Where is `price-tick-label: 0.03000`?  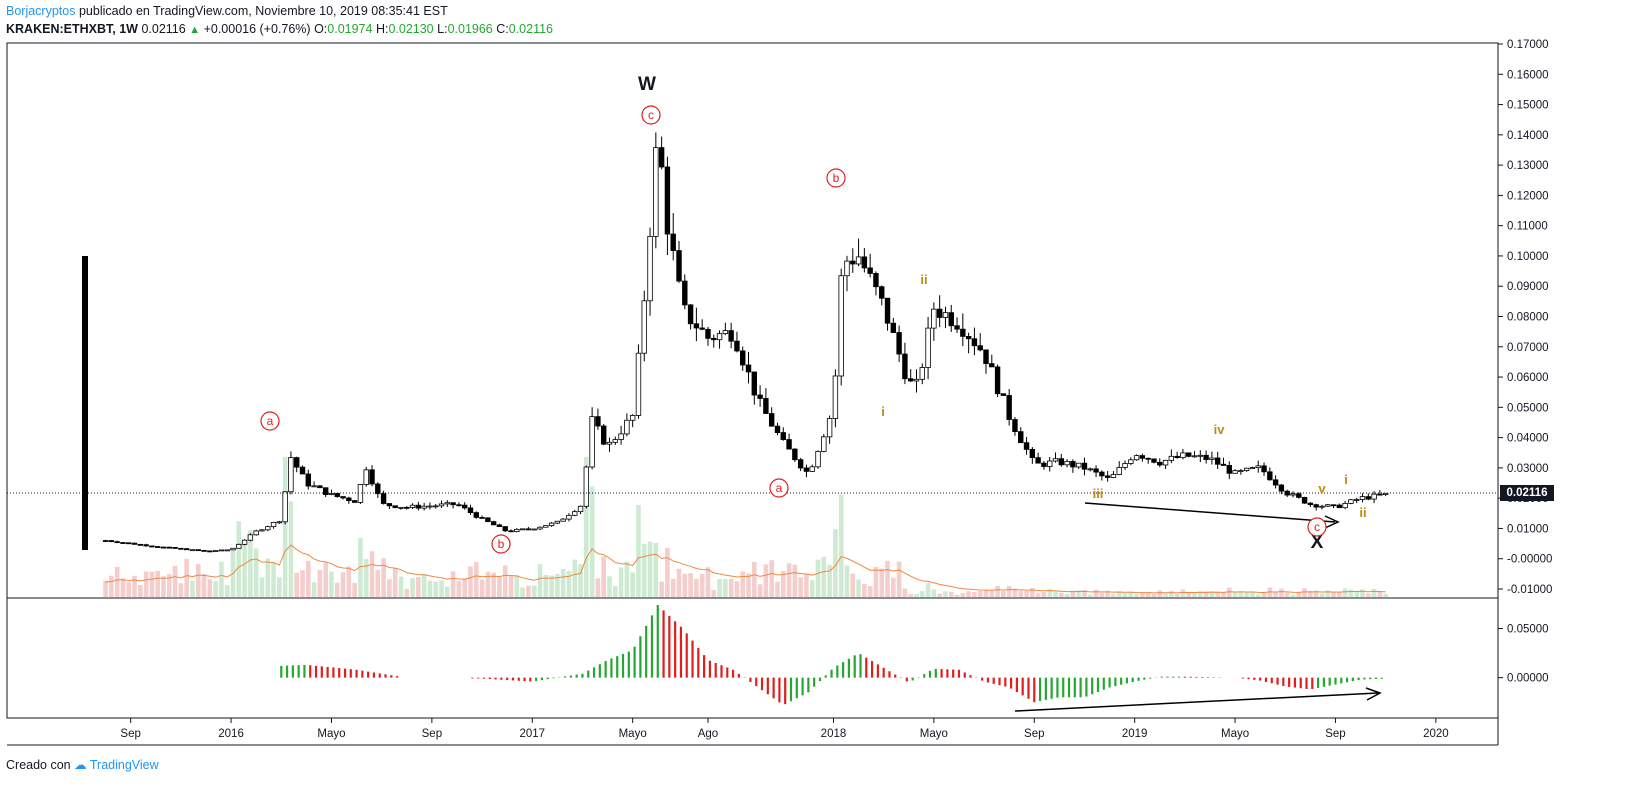 price-tick-label: 0.03000 is located at coordinates (1528, 469).